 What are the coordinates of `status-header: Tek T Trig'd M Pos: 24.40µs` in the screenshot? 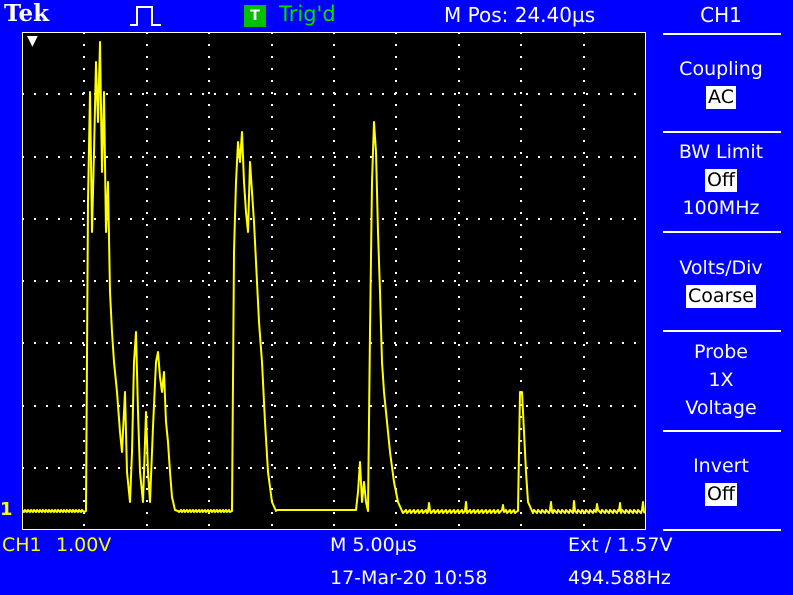 It's located at (396, 16).